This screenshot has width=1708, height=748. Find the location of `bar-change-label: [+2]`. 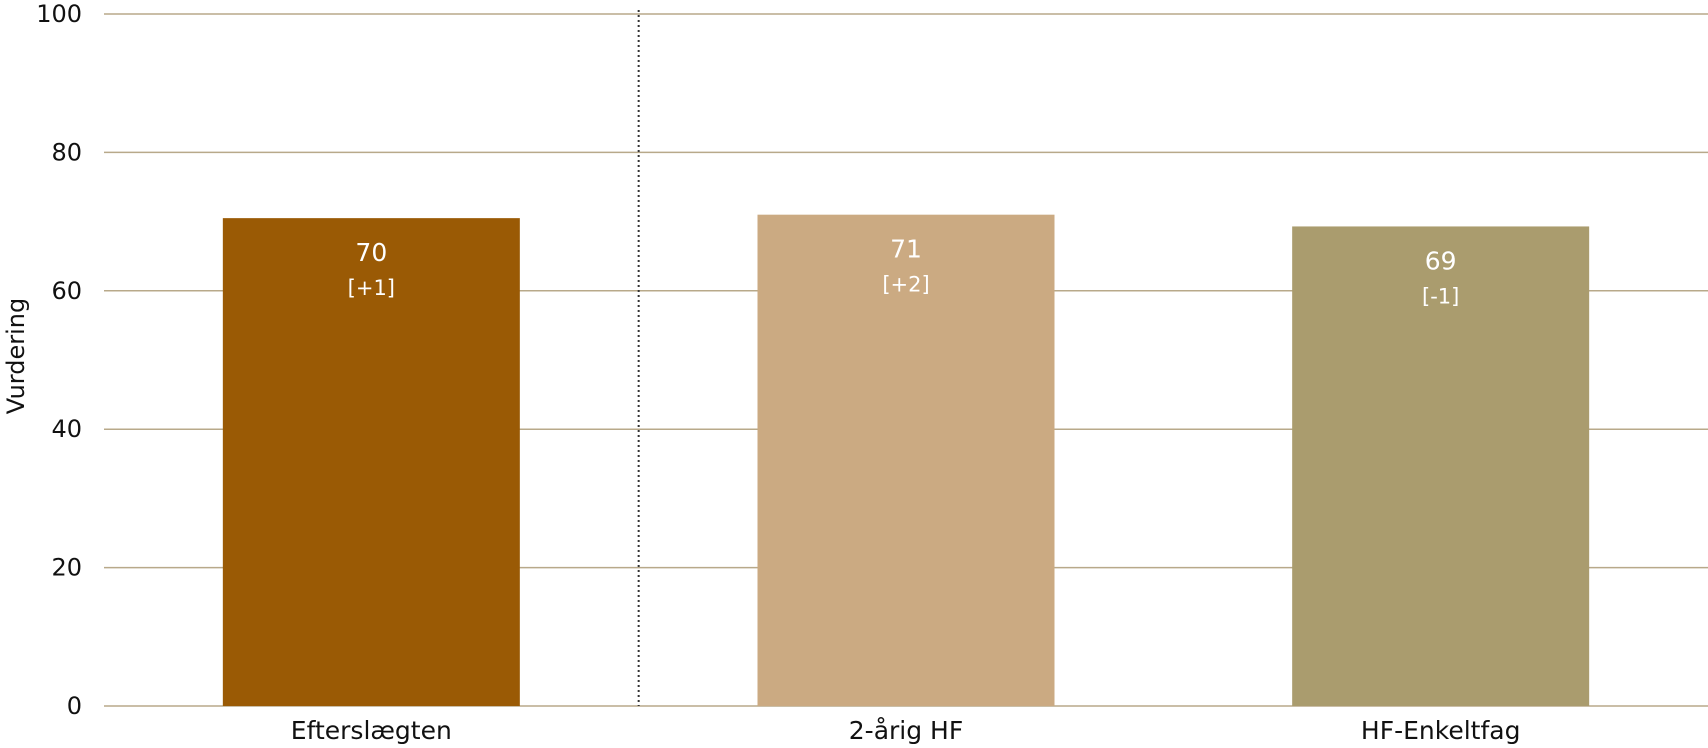

bar-change-label: [+2] is located at coordinates (905, 285).